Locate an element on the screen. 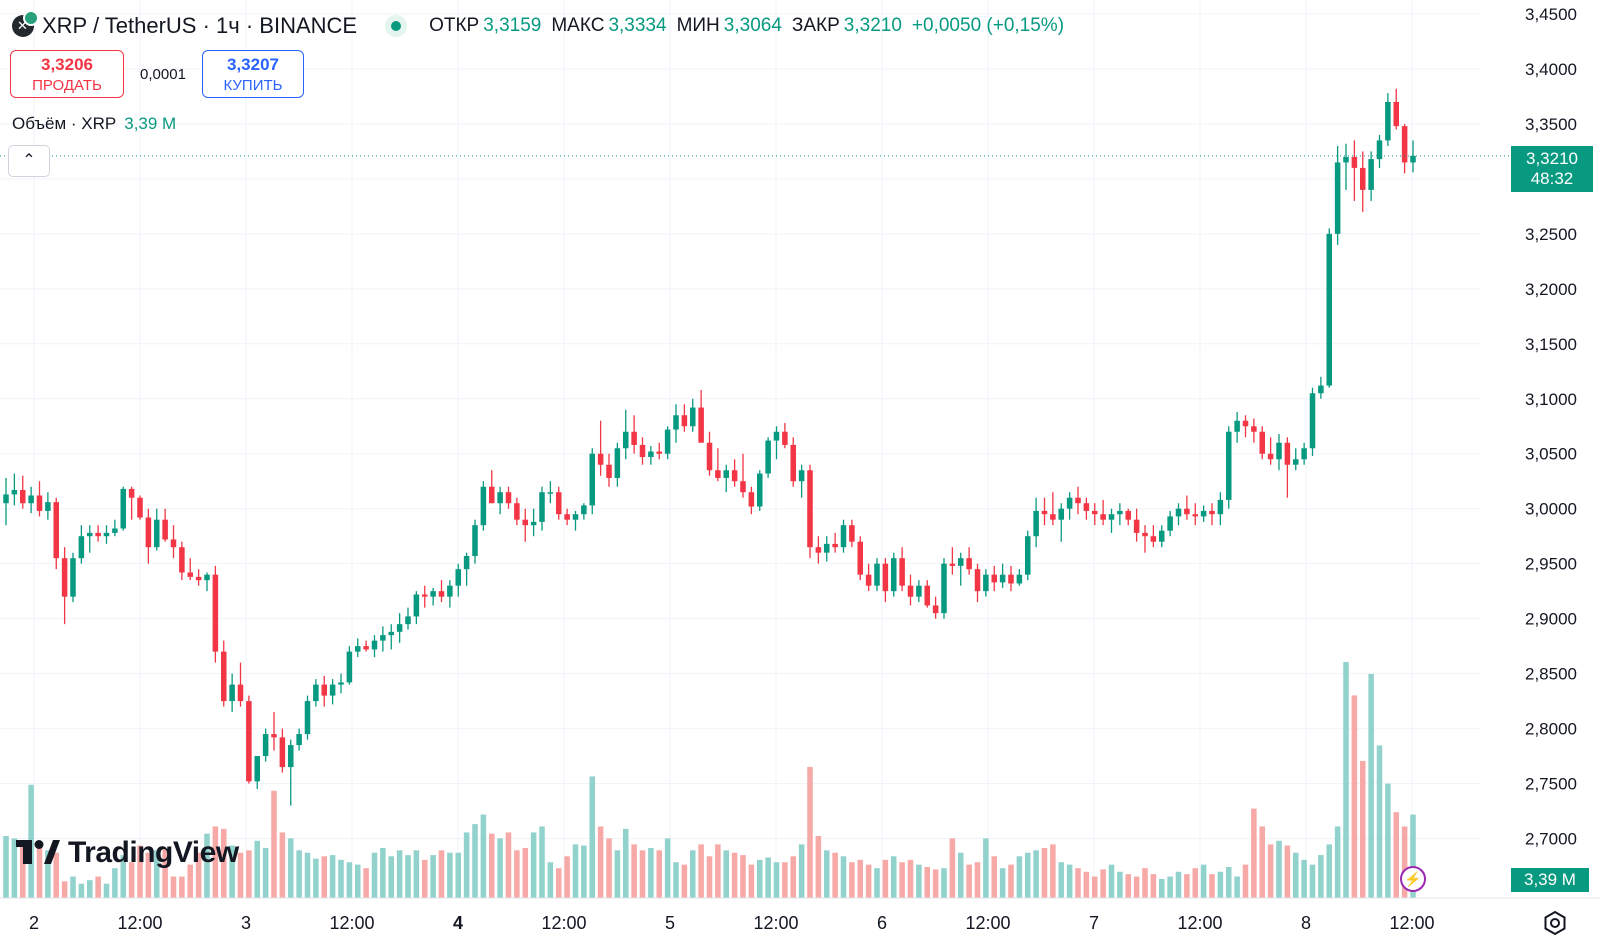  volume-legend: Объём · XRP 3,39 M is located at coordinates (94, 124).